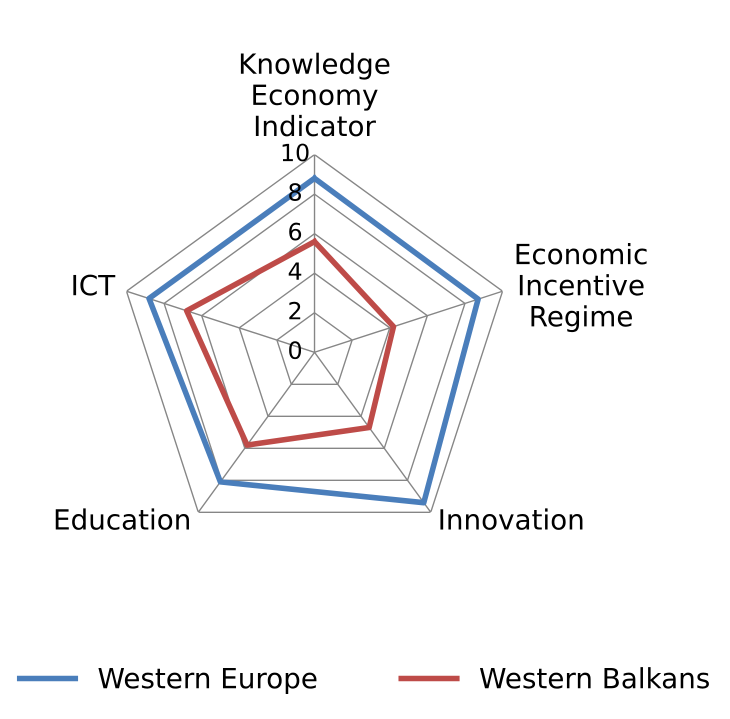 This screenshot has height=719, width=730. What do you see at coordinates (295, 271) in the screenshot?
I see `y-tick-label: 4` at bounding box center [295, 271].